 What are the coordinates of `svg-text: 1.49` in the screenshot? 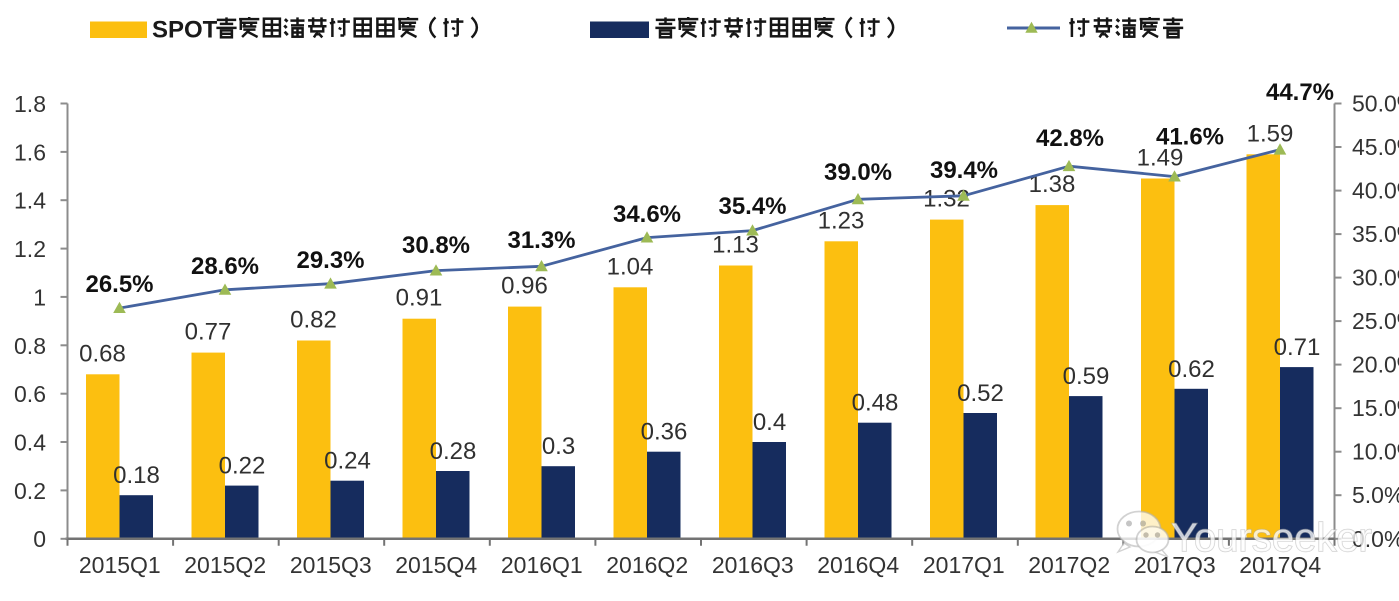 It's located at (1160, 158).